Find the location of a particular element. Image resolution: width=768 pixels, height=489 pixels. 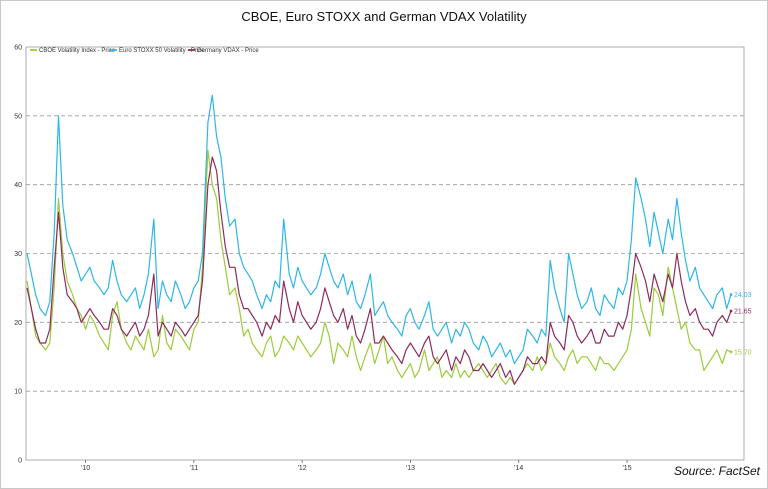

x-tick-label: '14 is located at coordinates (518, 468).